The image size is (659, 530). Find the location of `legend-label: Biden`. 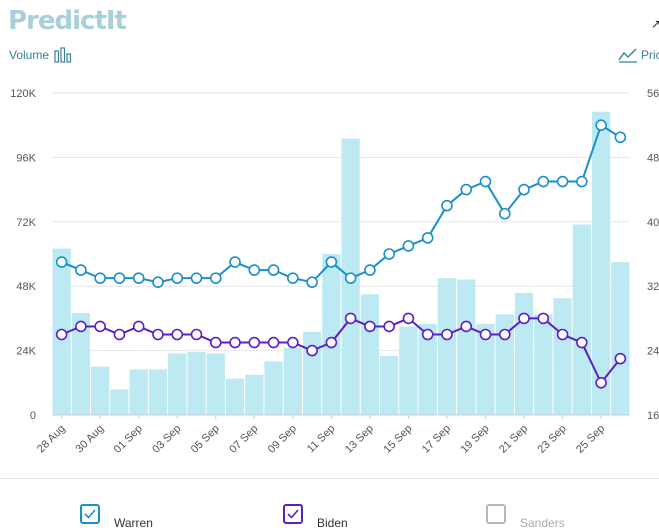

legend-label: Biden is located at coordinates (332, 523).